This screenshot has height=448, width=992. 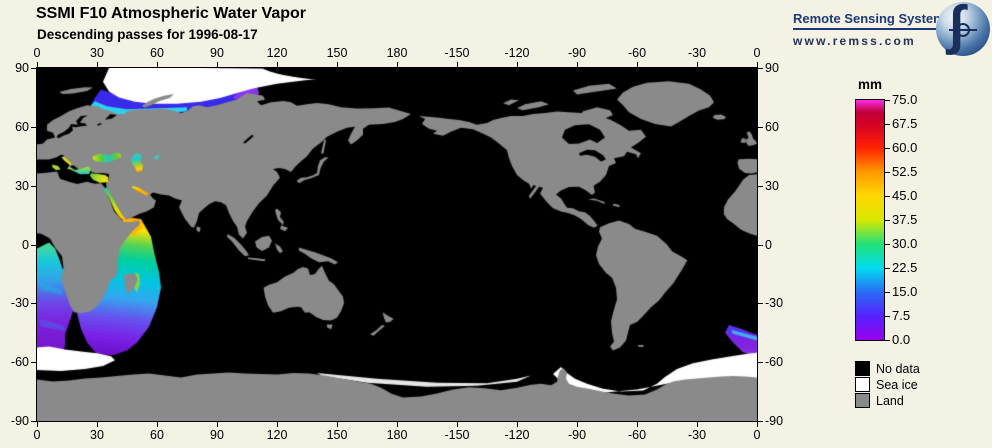 I want to click on lat-tick-label: -30, so click(x=19, y=303).